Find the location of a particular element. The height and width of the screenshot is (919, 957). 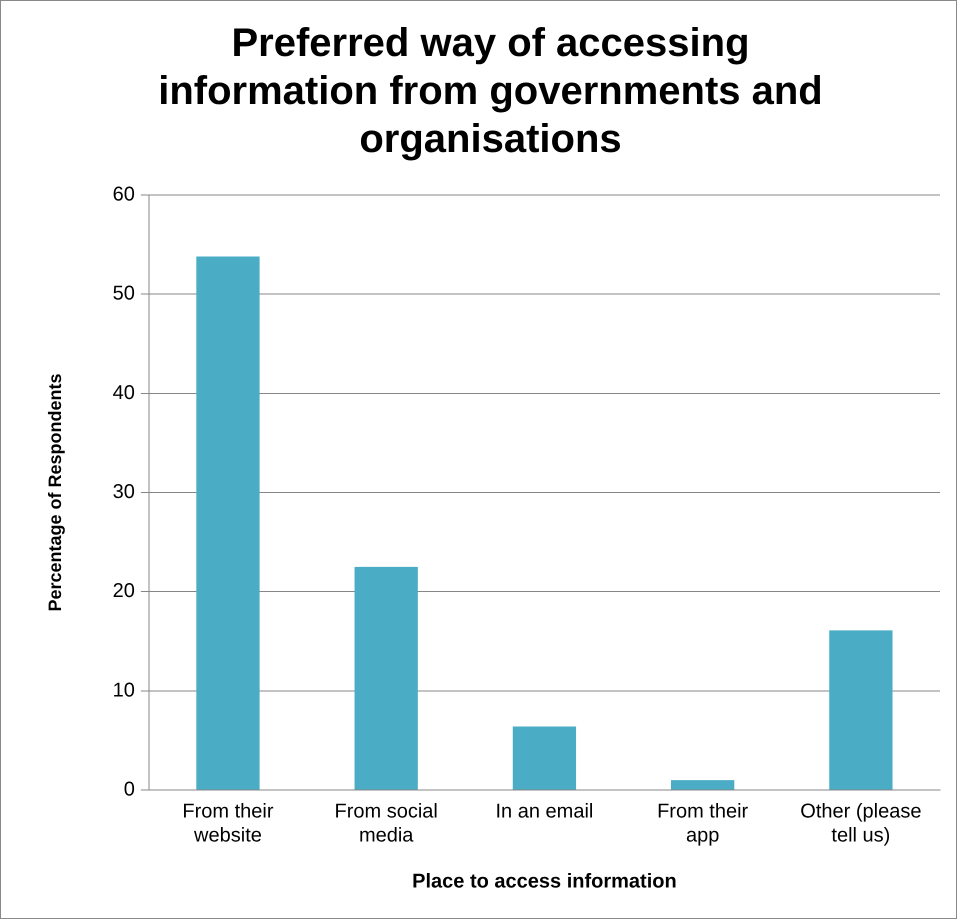

y-tick-label: 0 is located at coordinates (129, 789).